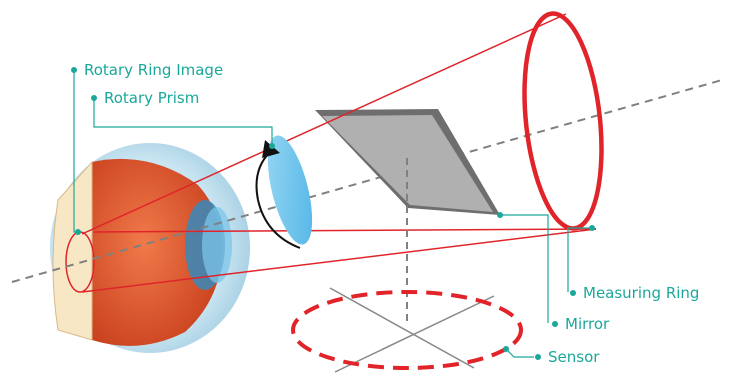  I want to click on label-rotary-ring-image: Rotary Ring Image, so click(153, 70).